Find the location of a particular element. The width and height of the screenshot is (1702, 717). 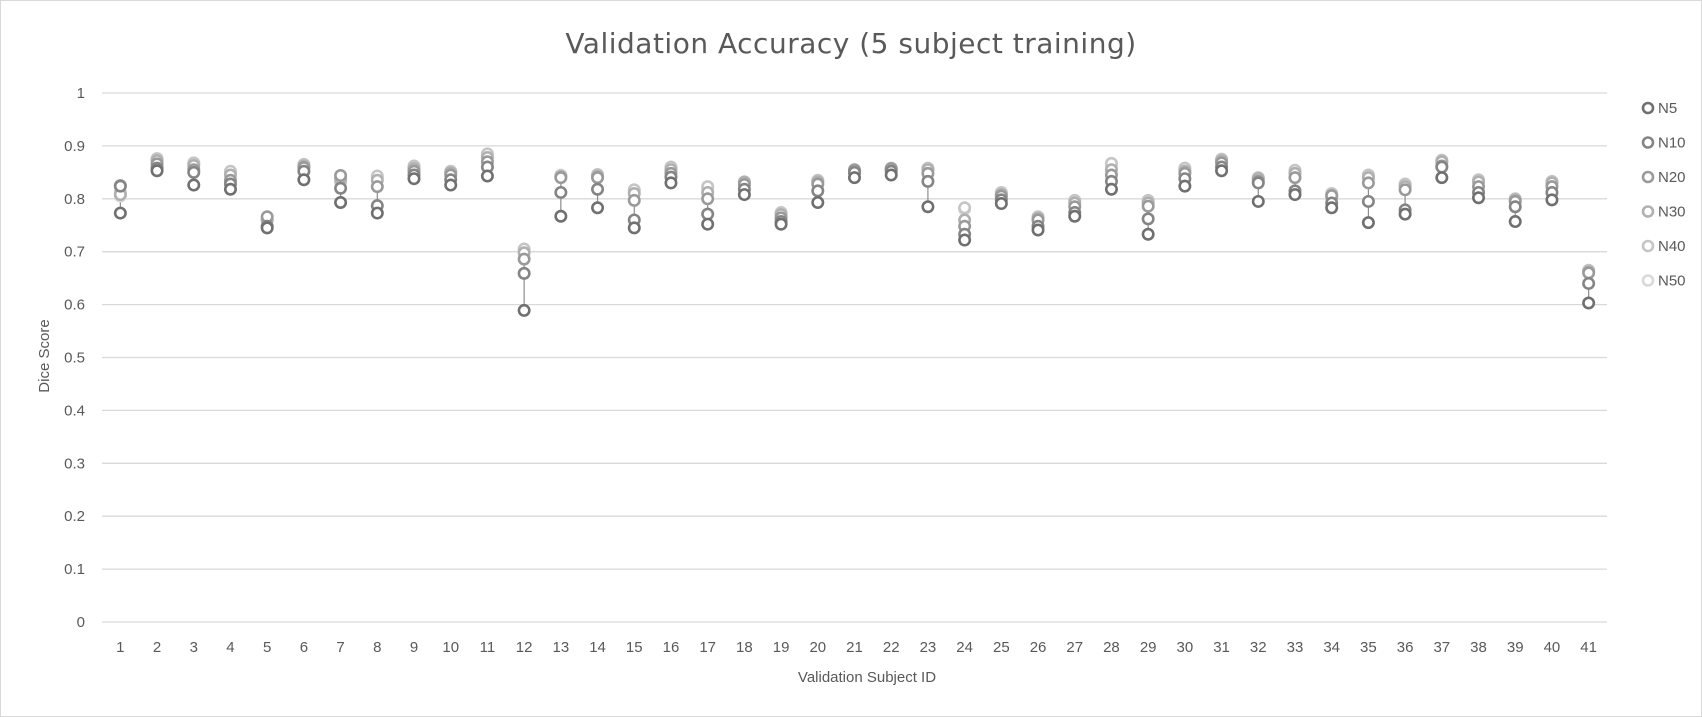

y-tick-label: 1 is located at coordinates (81, 93).